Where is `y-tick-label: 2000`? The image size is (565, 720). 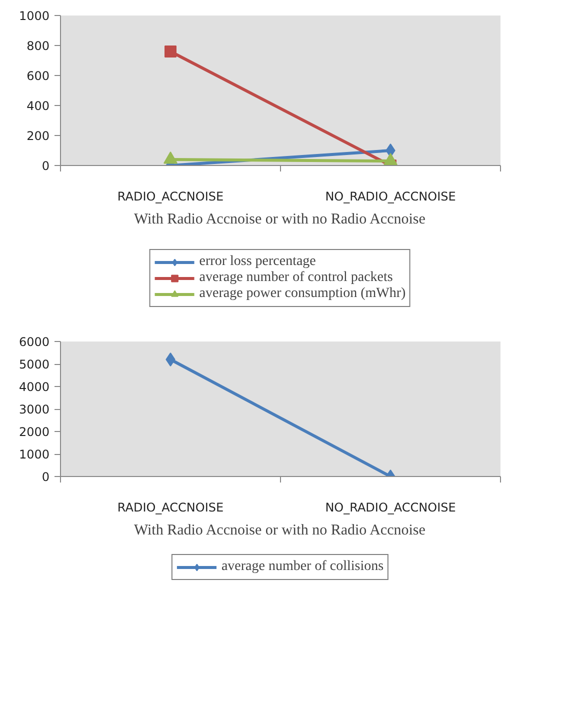
y-tick-label: 2000 is located at coordinates (34, 432).